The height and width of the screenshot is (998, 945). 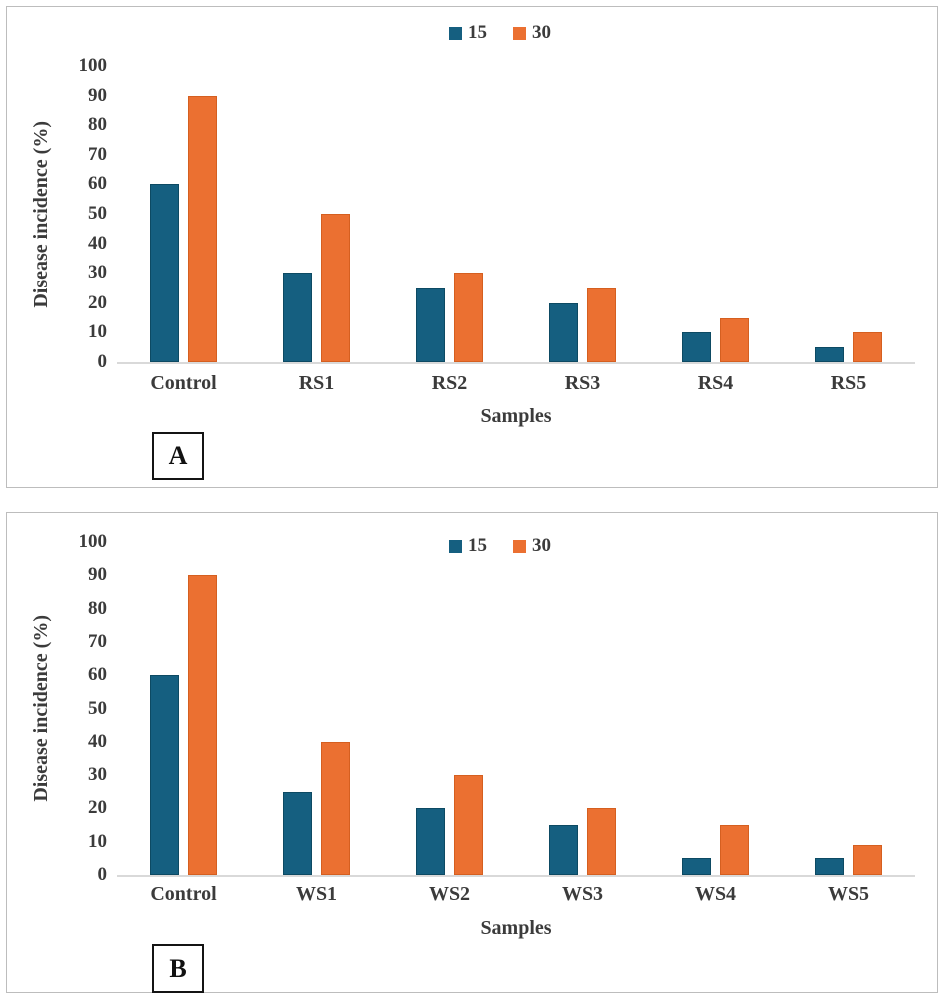 What do you see at coordinates (449, 383) in the screenshot?
I see `x-tick-label: RS2` at bounding box center [449, 383].